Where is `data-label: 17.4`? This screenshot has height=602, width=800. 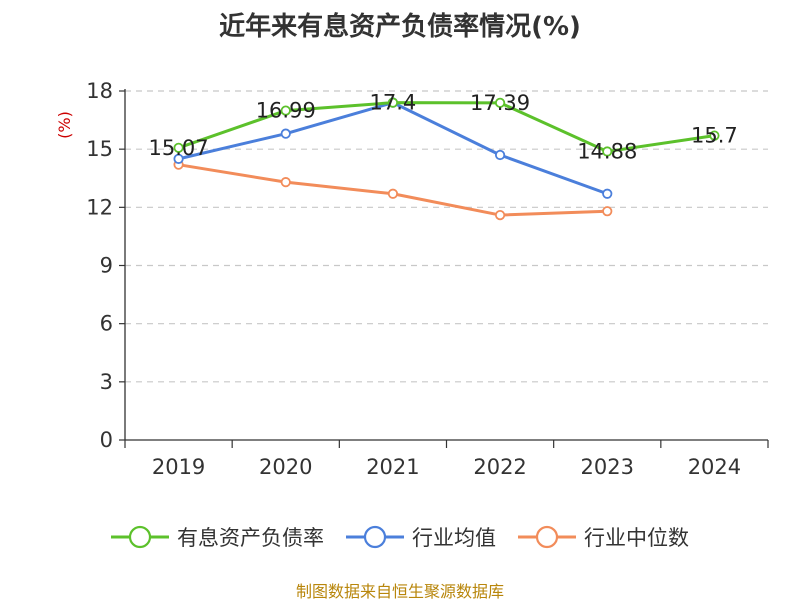 data-label: 17.4 is located at coordinates (393, 103).